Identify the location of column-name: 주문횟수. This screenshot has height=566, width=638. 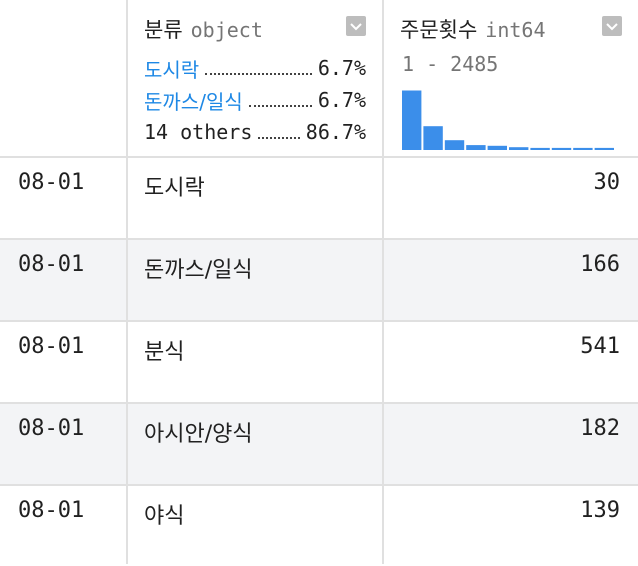
(439, 30).